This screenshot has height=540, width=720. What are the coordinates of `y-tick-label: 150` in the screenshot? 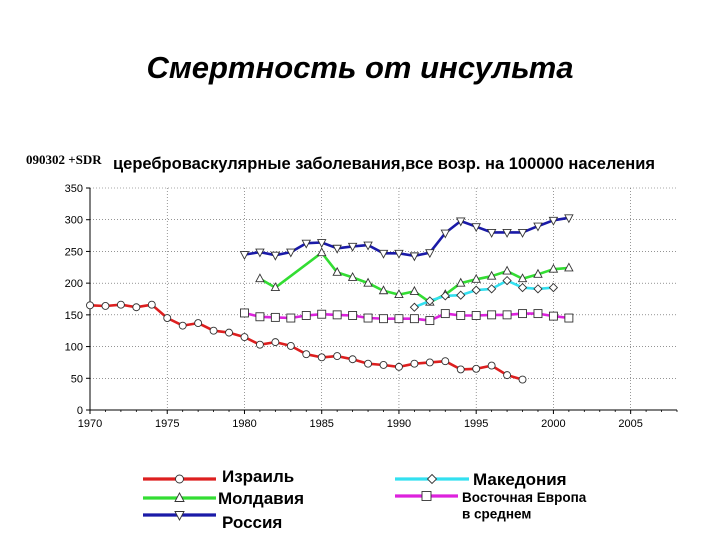 It's located at (74, 316).